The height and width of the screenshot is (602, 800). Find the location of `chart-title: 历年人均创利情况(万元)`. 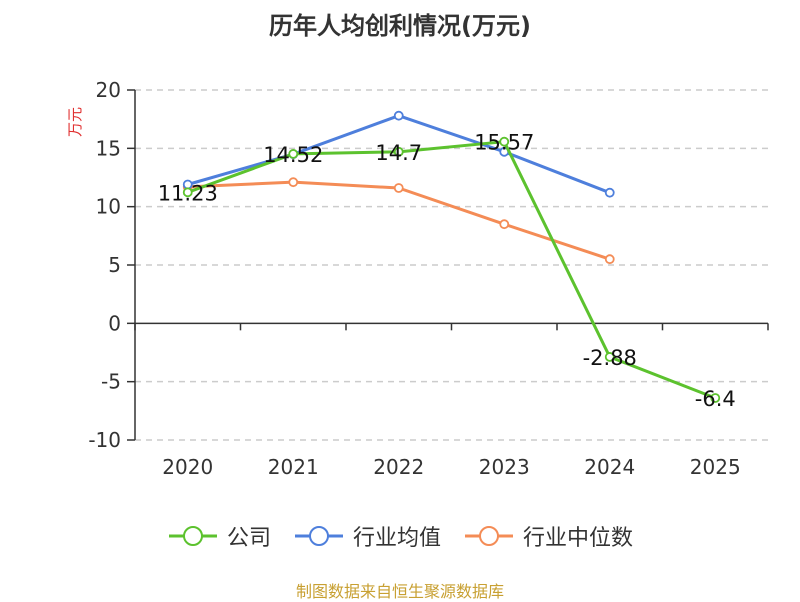

chart-title: 历年人均创利情况(万元) is located at coordinates (400, 26).